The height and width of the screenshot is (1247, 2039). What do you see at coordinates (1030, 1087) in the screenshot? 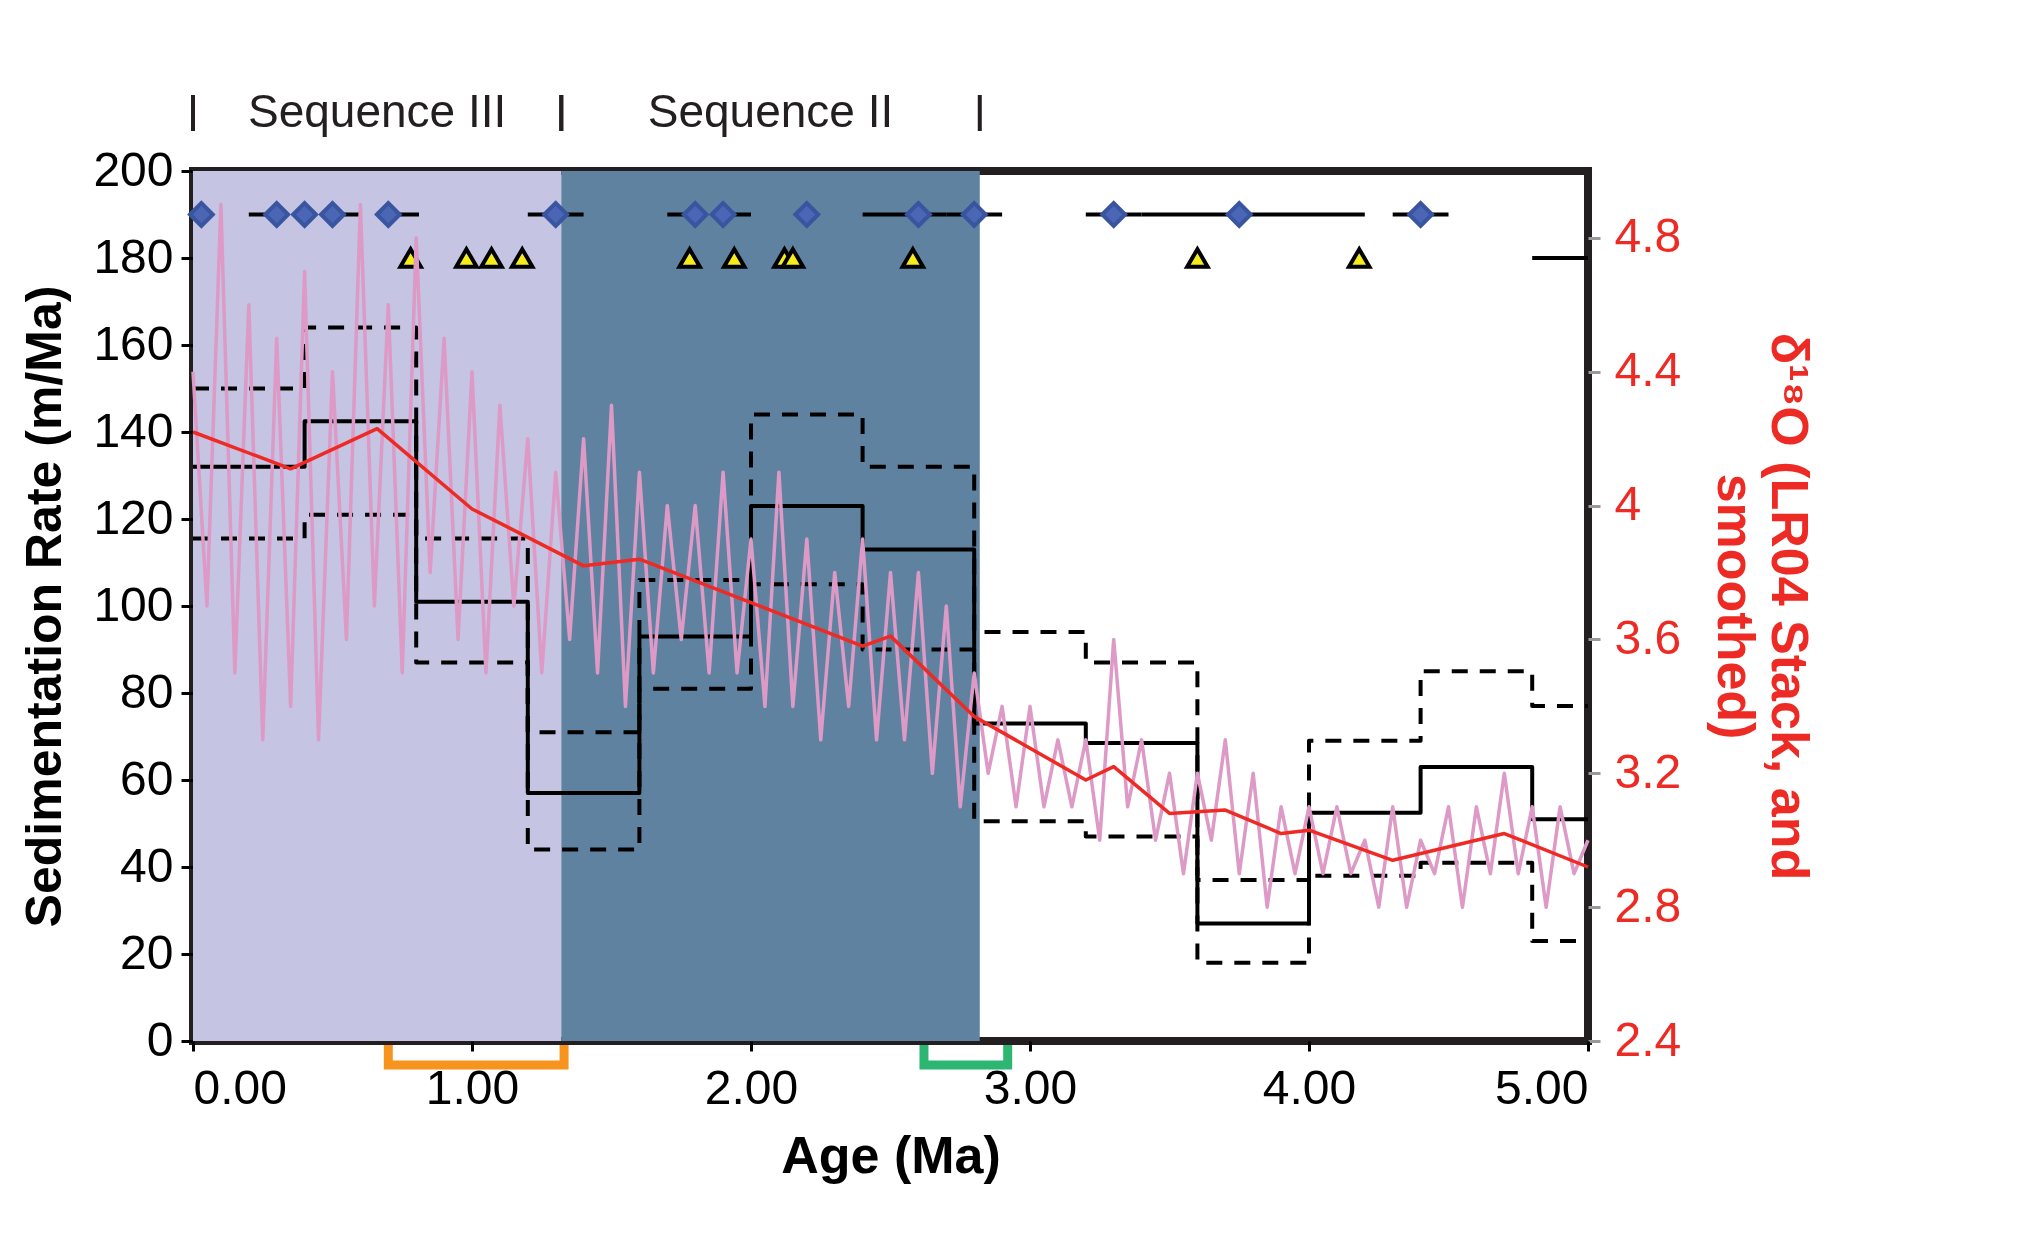
I see `x-tick-label: 3.00` at bounding box center [1030, 1087].